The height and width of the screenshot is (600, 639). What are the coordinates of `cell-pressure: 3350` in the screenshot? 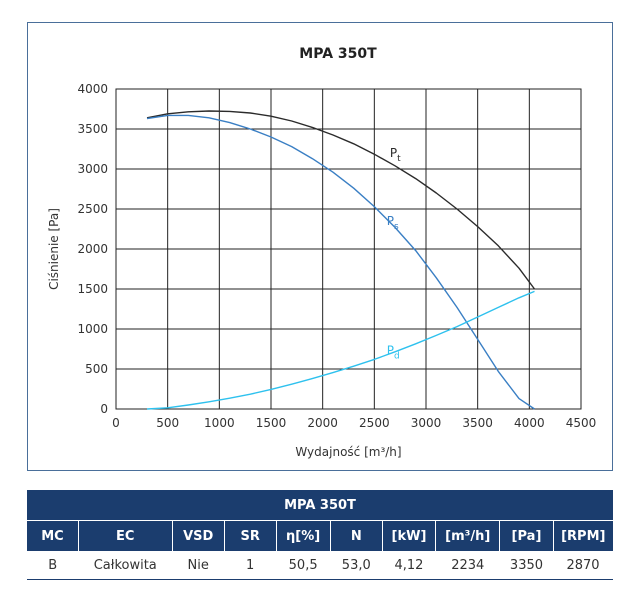 It's located at (526, 565).